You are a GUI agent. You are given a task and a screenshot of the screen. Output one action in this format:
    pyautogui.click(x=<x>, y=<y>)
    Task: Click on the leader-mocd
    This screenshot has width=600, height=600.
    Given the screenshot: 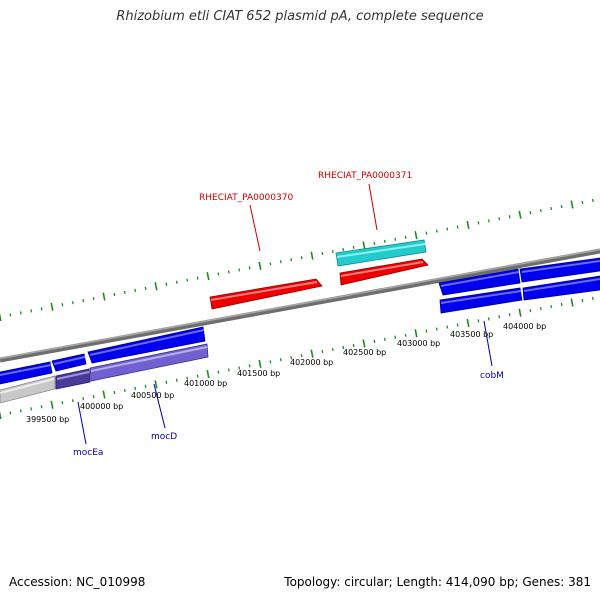 What is the action you would take?
    pyautogui.click(x=159, y=406)
    